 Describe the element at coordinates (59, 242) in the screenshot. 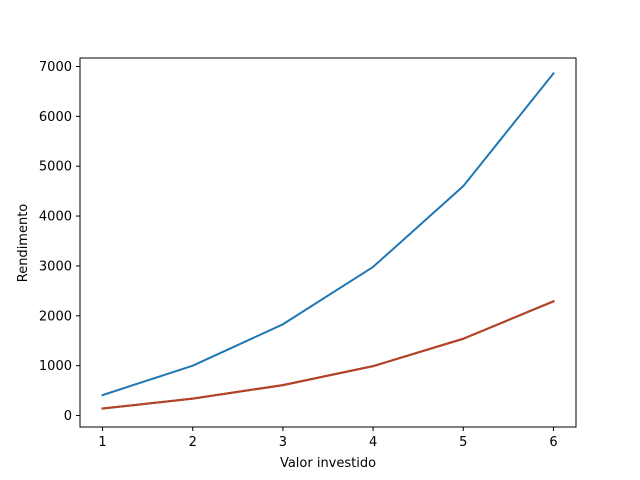

I see `y-axis-ticks: 0 1000 2000 3000 4000 5000 6000 7000` at that location.